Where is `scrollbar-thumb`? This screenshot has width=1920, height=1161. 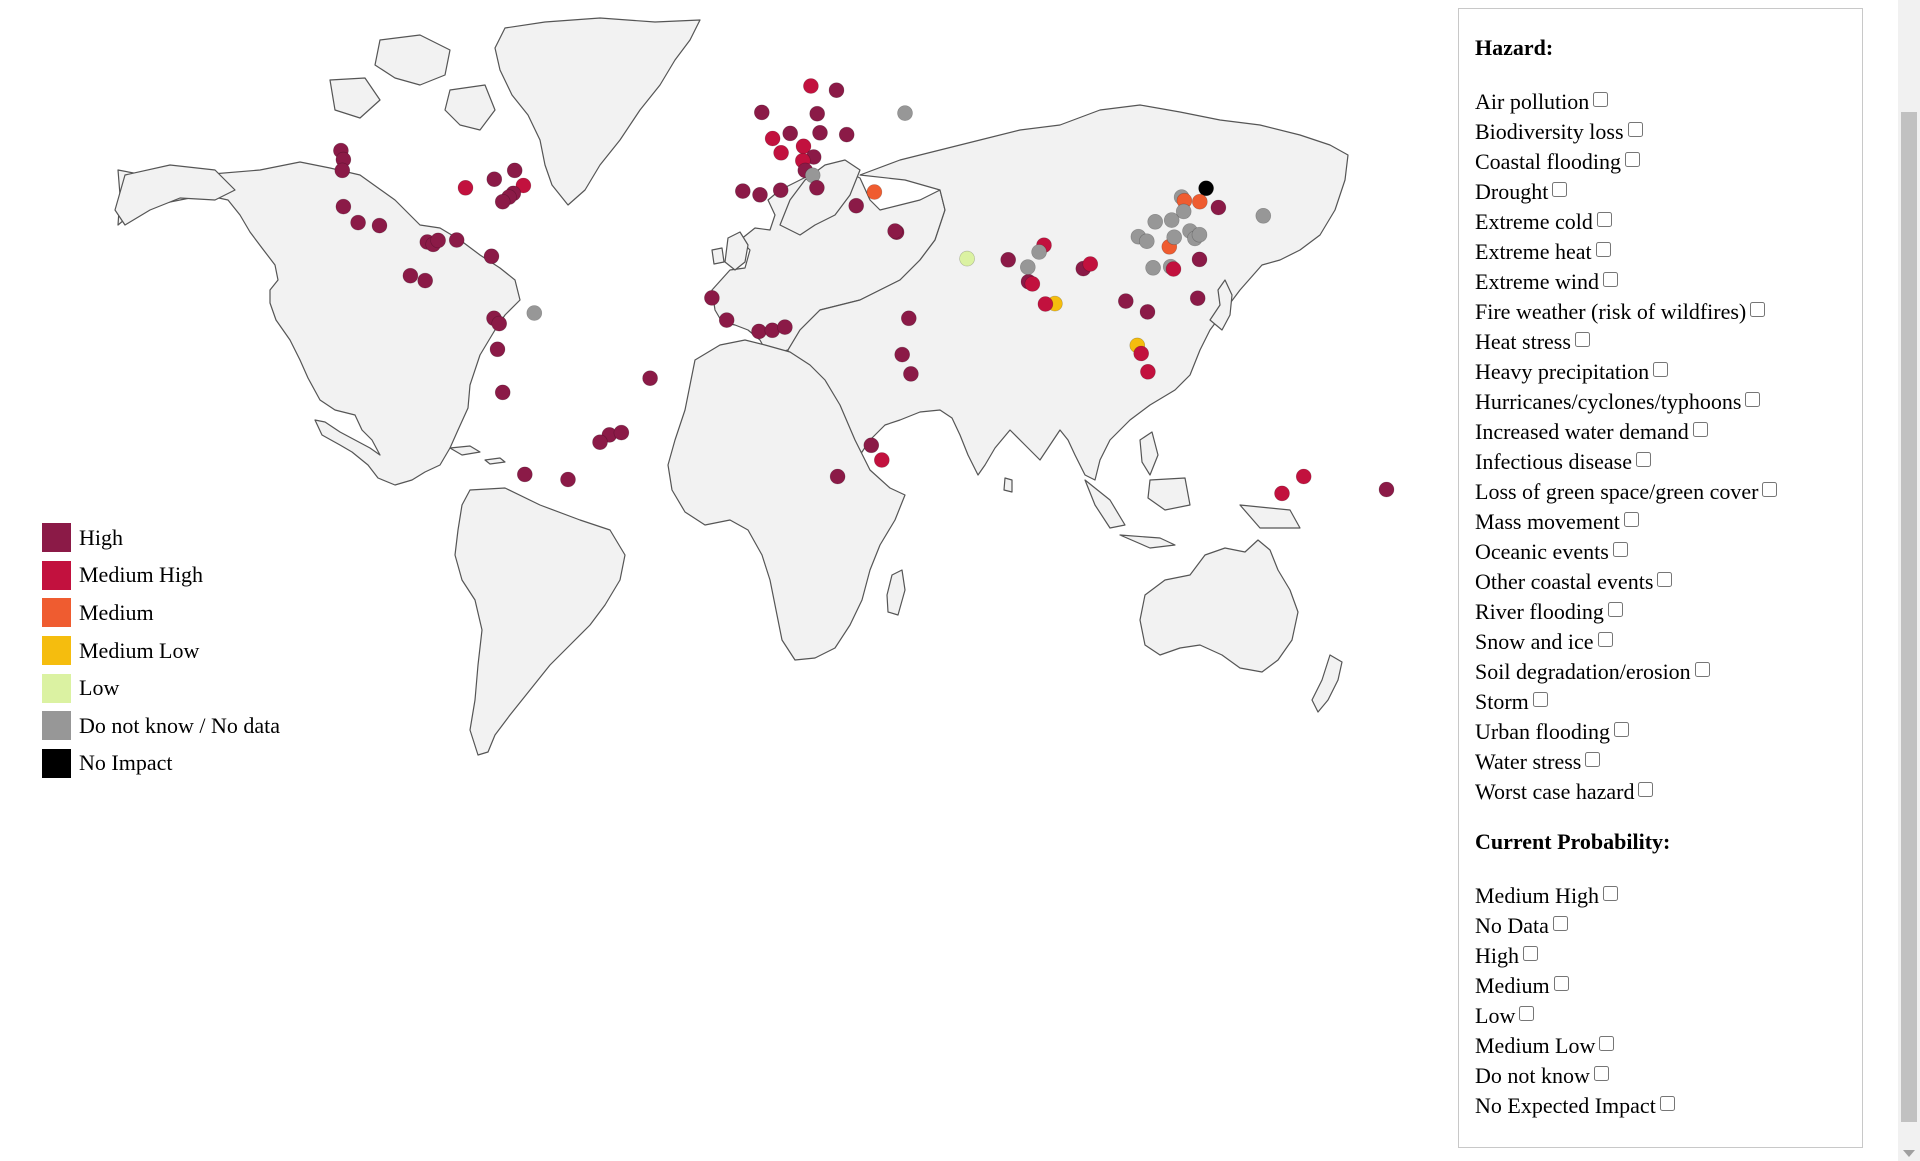
scrollbar-thumb is located at coordinates (1909, 617).